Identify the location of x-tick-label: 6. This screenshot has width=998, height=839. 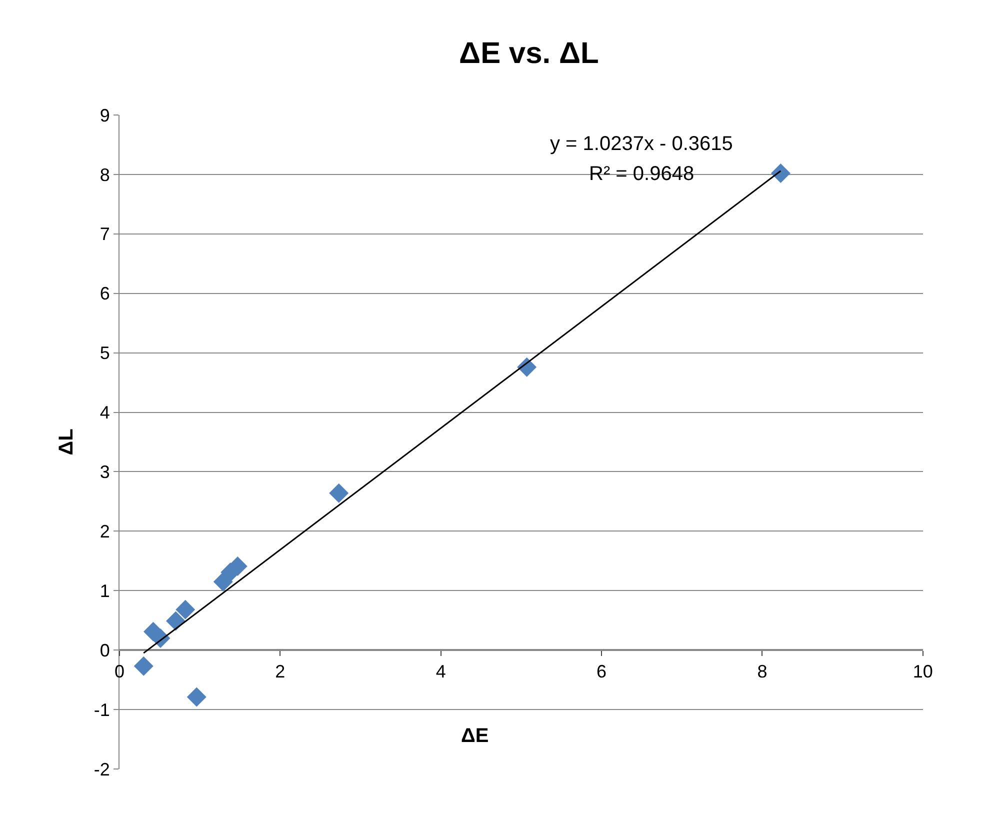
(601, 672).